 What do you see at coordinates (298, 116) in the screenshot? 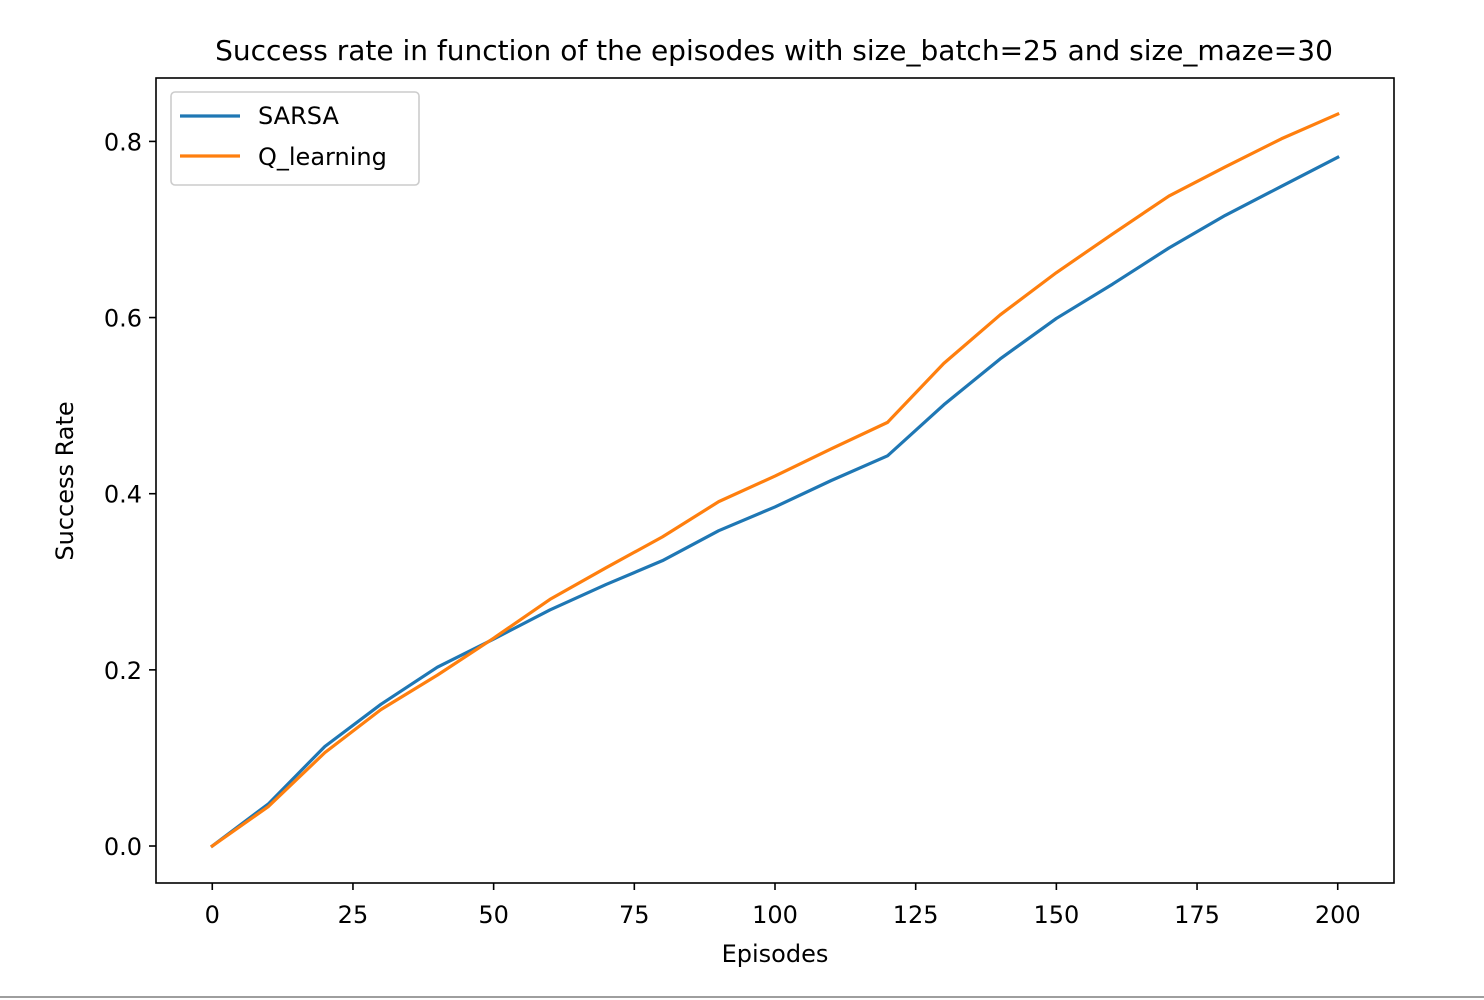
I see `legend-label-sarsa: SARSA` at bounding box center [298, 116].